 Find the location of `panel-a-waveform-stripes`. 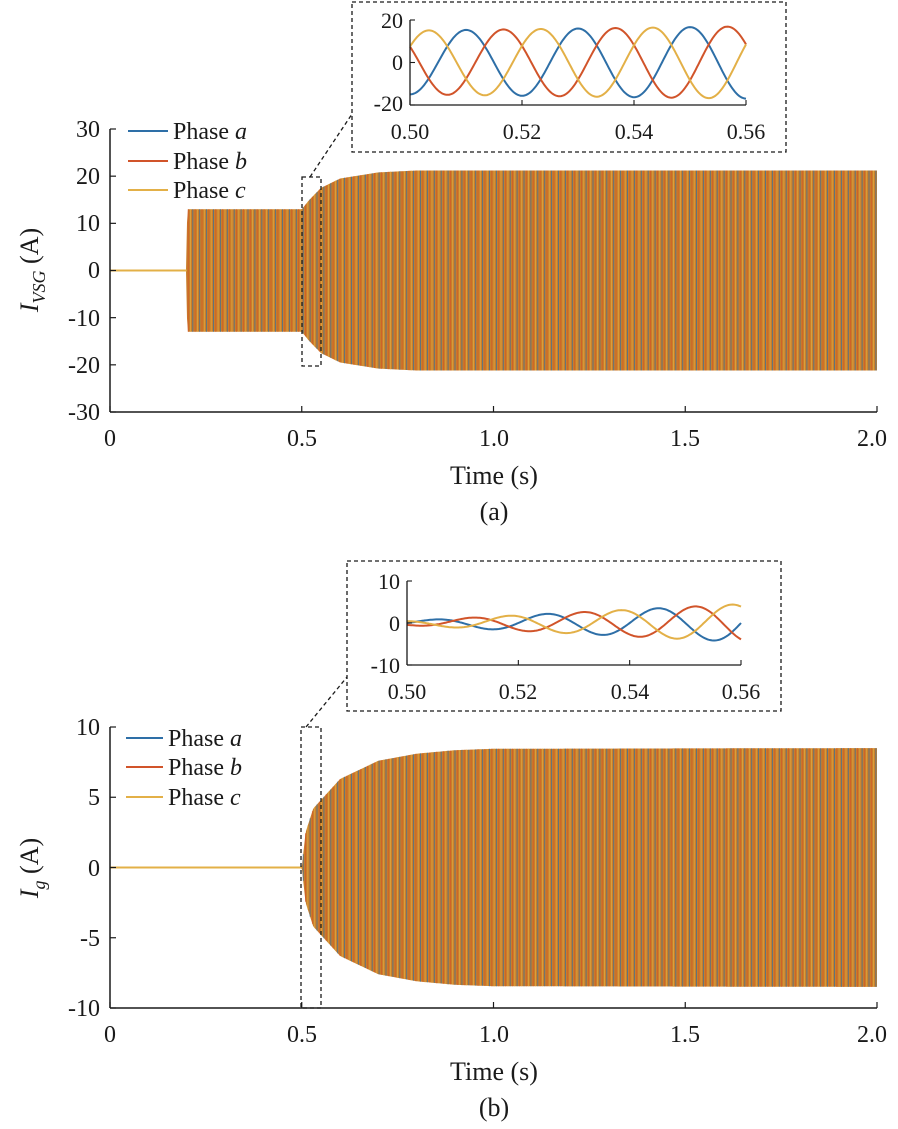

panel-a-waveform-stripes is located at coordinates (532, 270).